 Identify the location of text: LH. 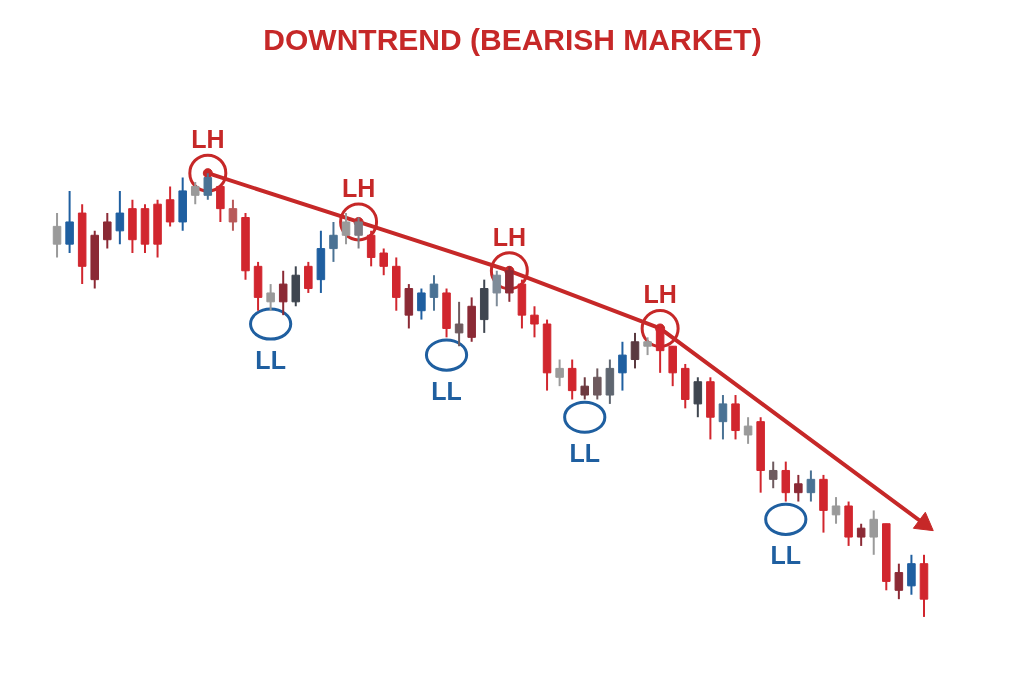
(208, 139).